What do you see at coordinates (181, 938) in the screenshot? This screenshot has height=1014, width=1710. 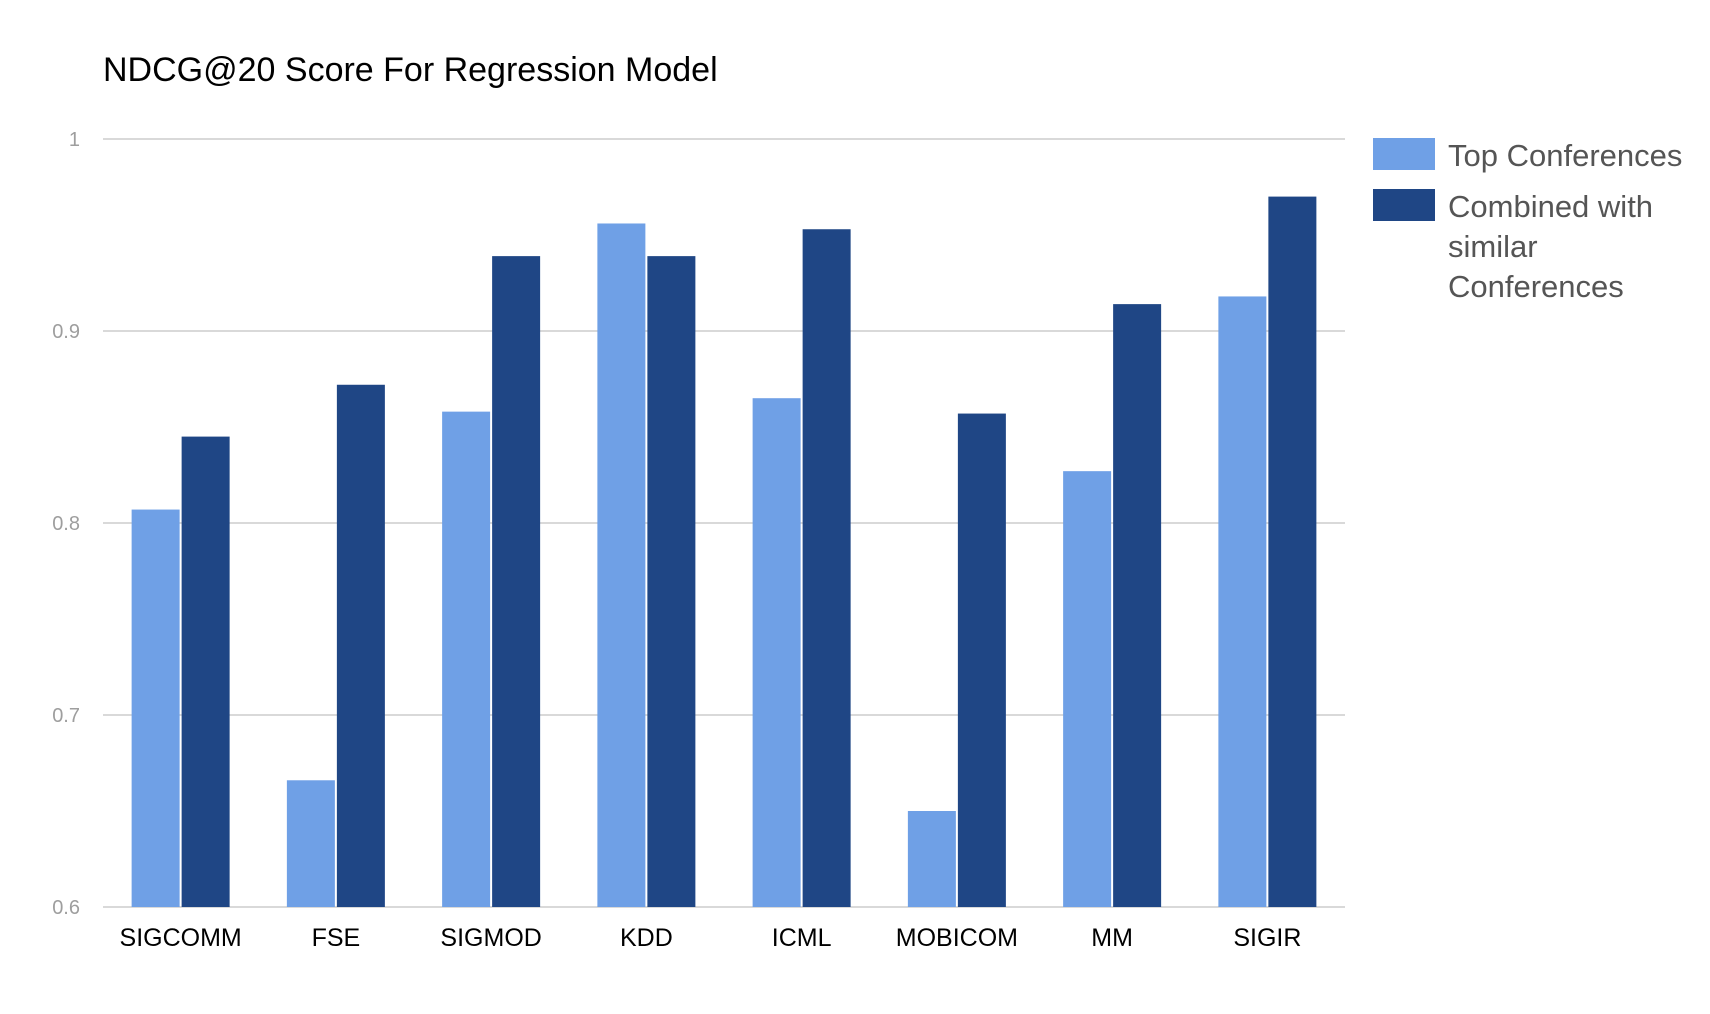 I see `x-tick-label: SIGCOMM` at bounding box center [181, 938].